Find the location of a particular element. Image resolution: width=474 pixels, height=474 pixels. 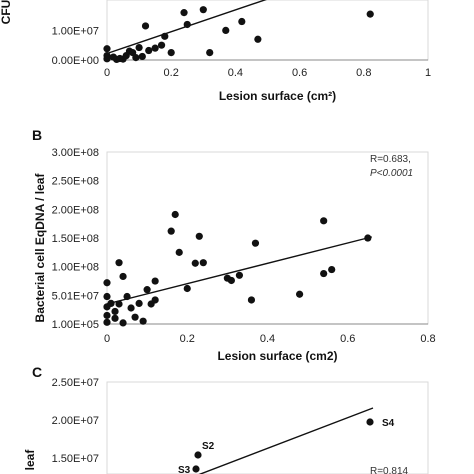

y-tick-label: 1.00E+08 is located at coordinates (75, 268).